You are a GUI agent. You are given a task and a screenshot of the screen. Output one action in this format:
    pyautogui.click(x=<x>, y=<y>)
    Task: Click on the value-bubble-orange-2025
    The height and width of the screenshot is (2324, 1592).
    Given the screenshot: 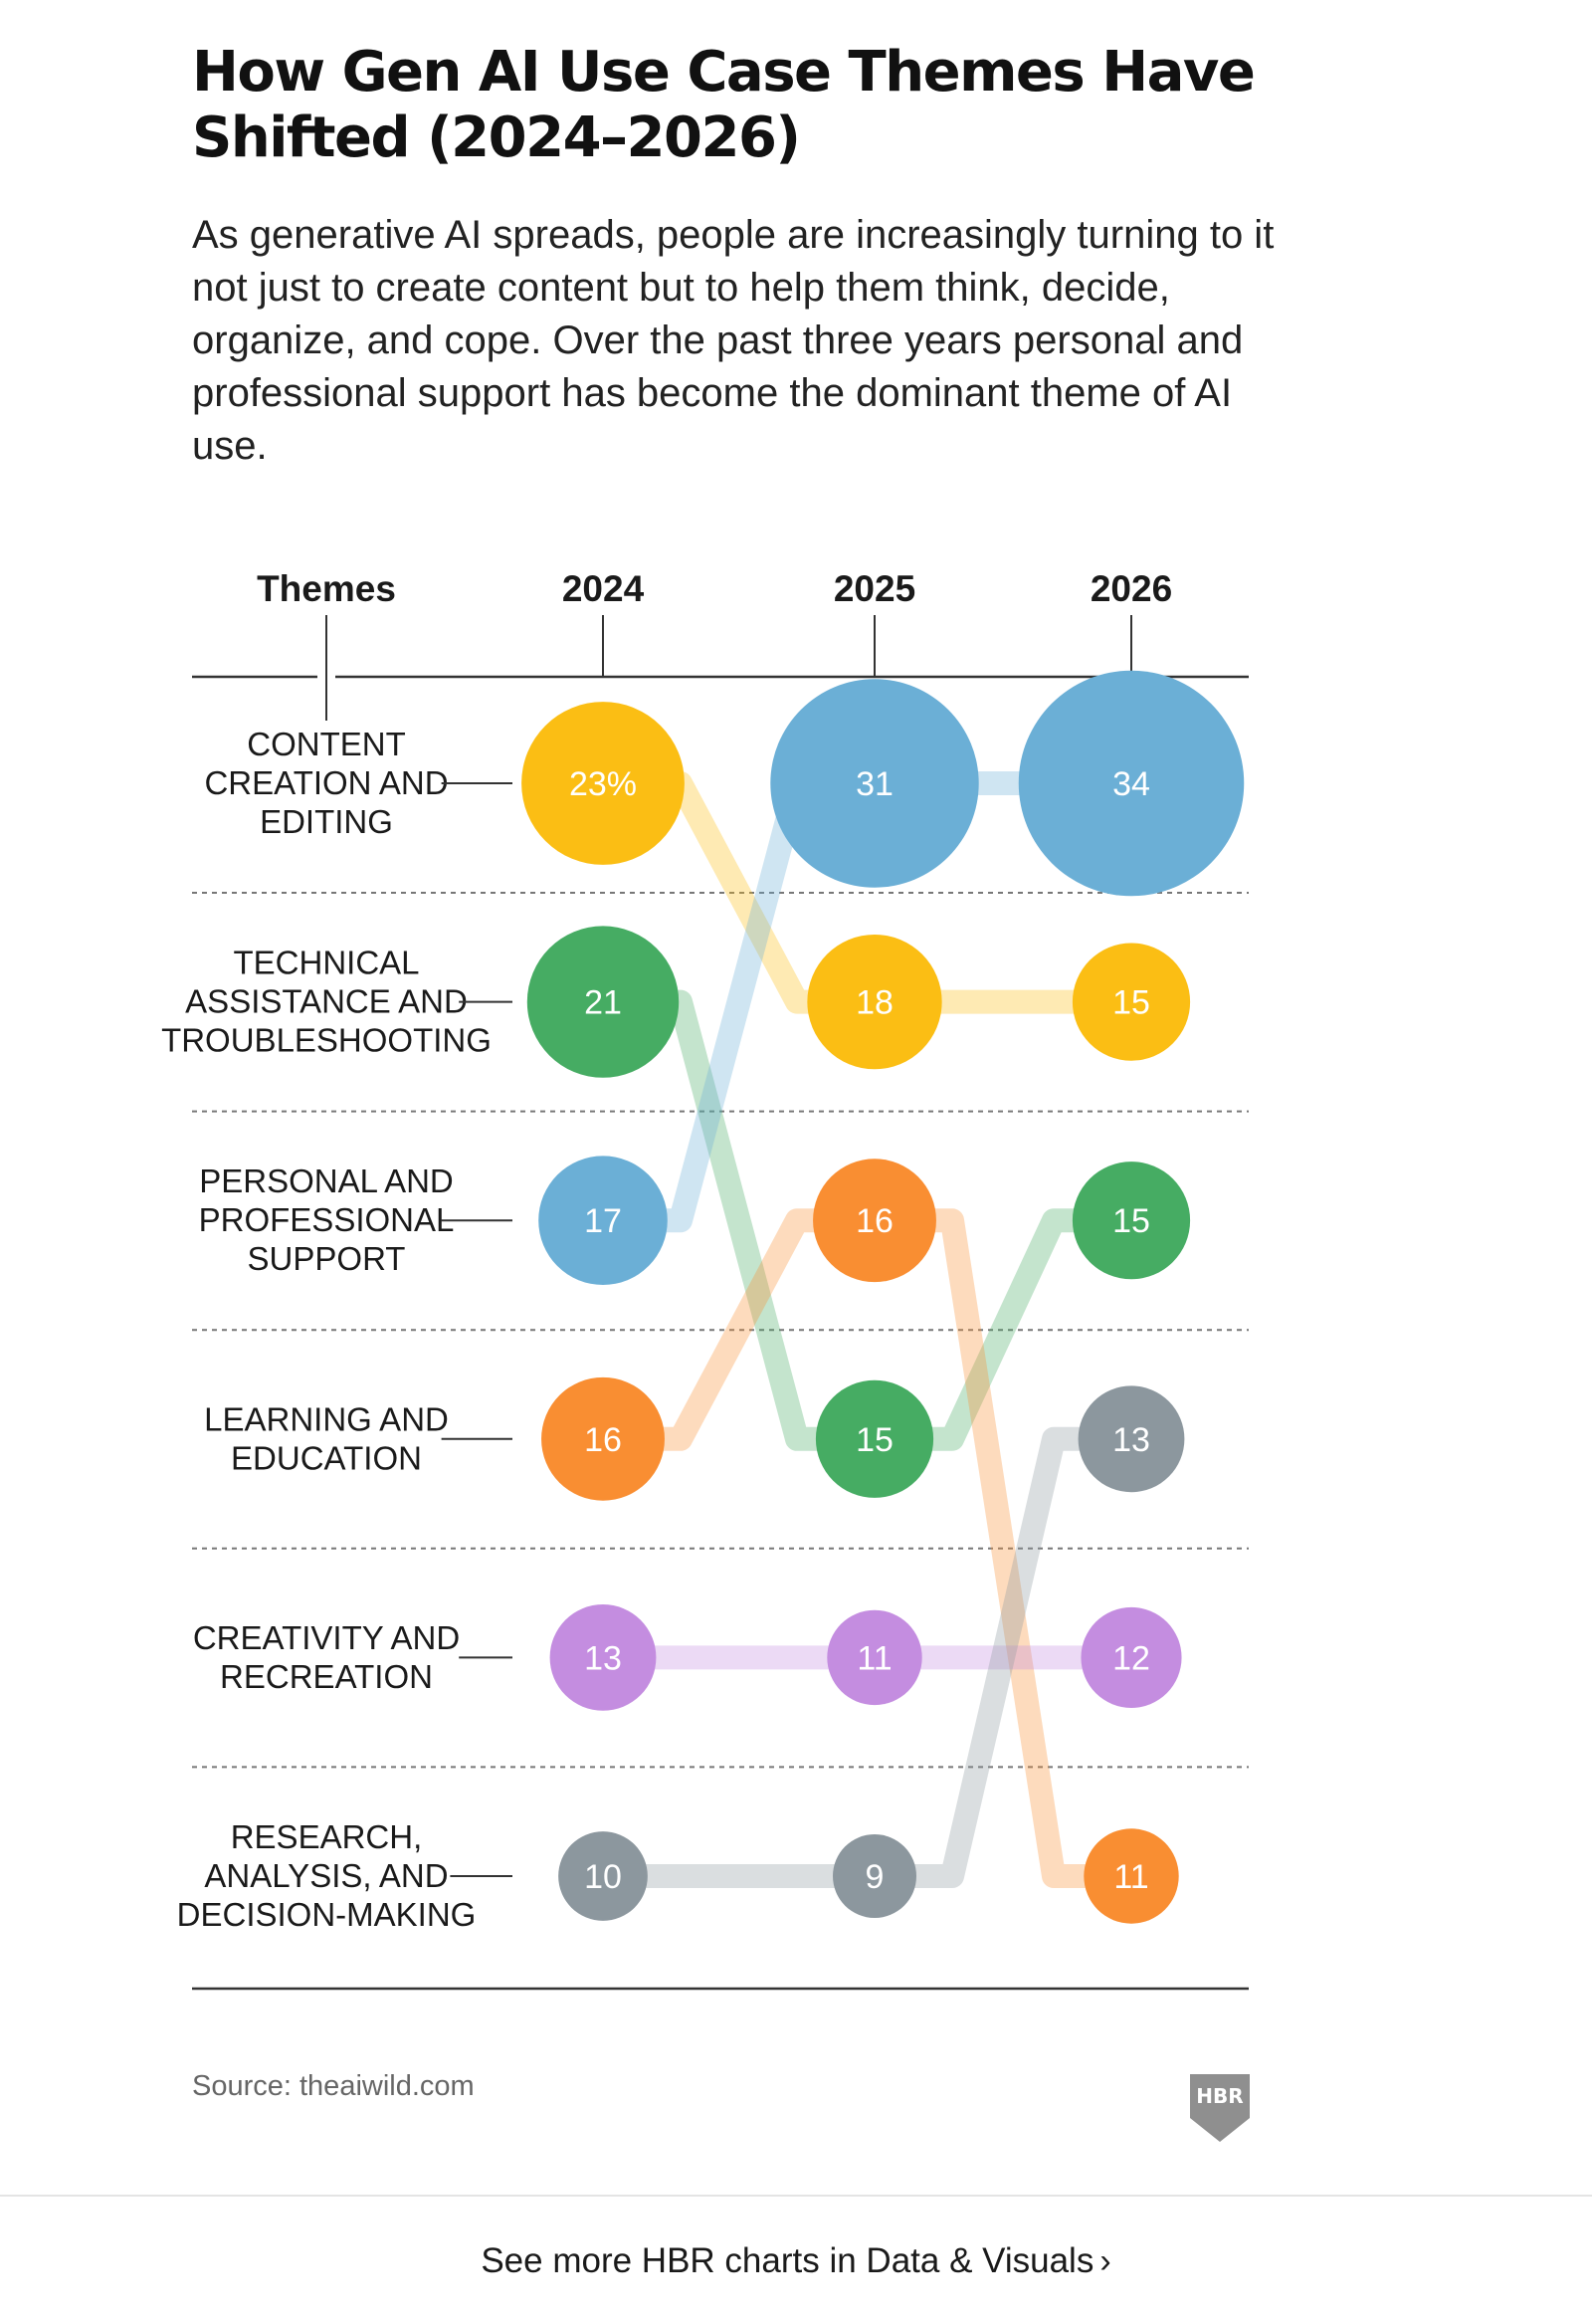 What is the action you would take?
    pyautogui.click(x=874, y=1221)
    